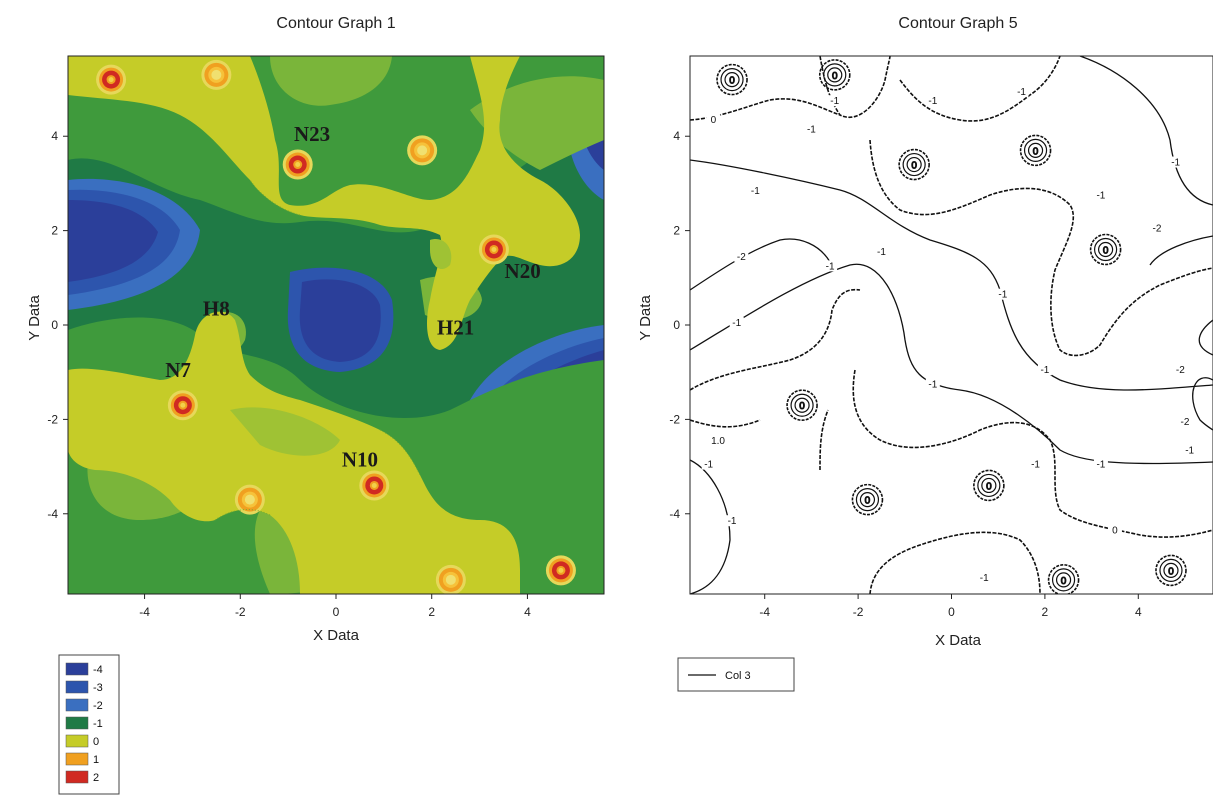 The height and width of the screenshot is (808, 1213). Describe the element at coordinates (96, 742) in the screenshot. I see `legend-label: 0` at that location.